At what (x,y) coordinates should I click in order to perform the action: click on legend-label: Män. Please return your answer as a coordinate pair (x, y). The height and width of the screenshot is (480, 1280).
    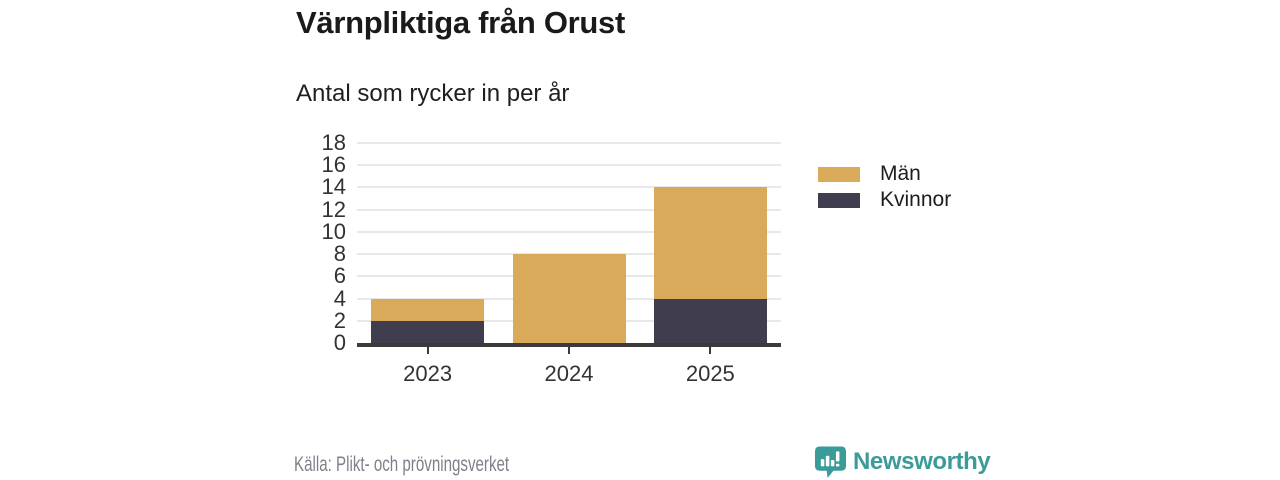
    Looking at the image, I should click on (900, 173).